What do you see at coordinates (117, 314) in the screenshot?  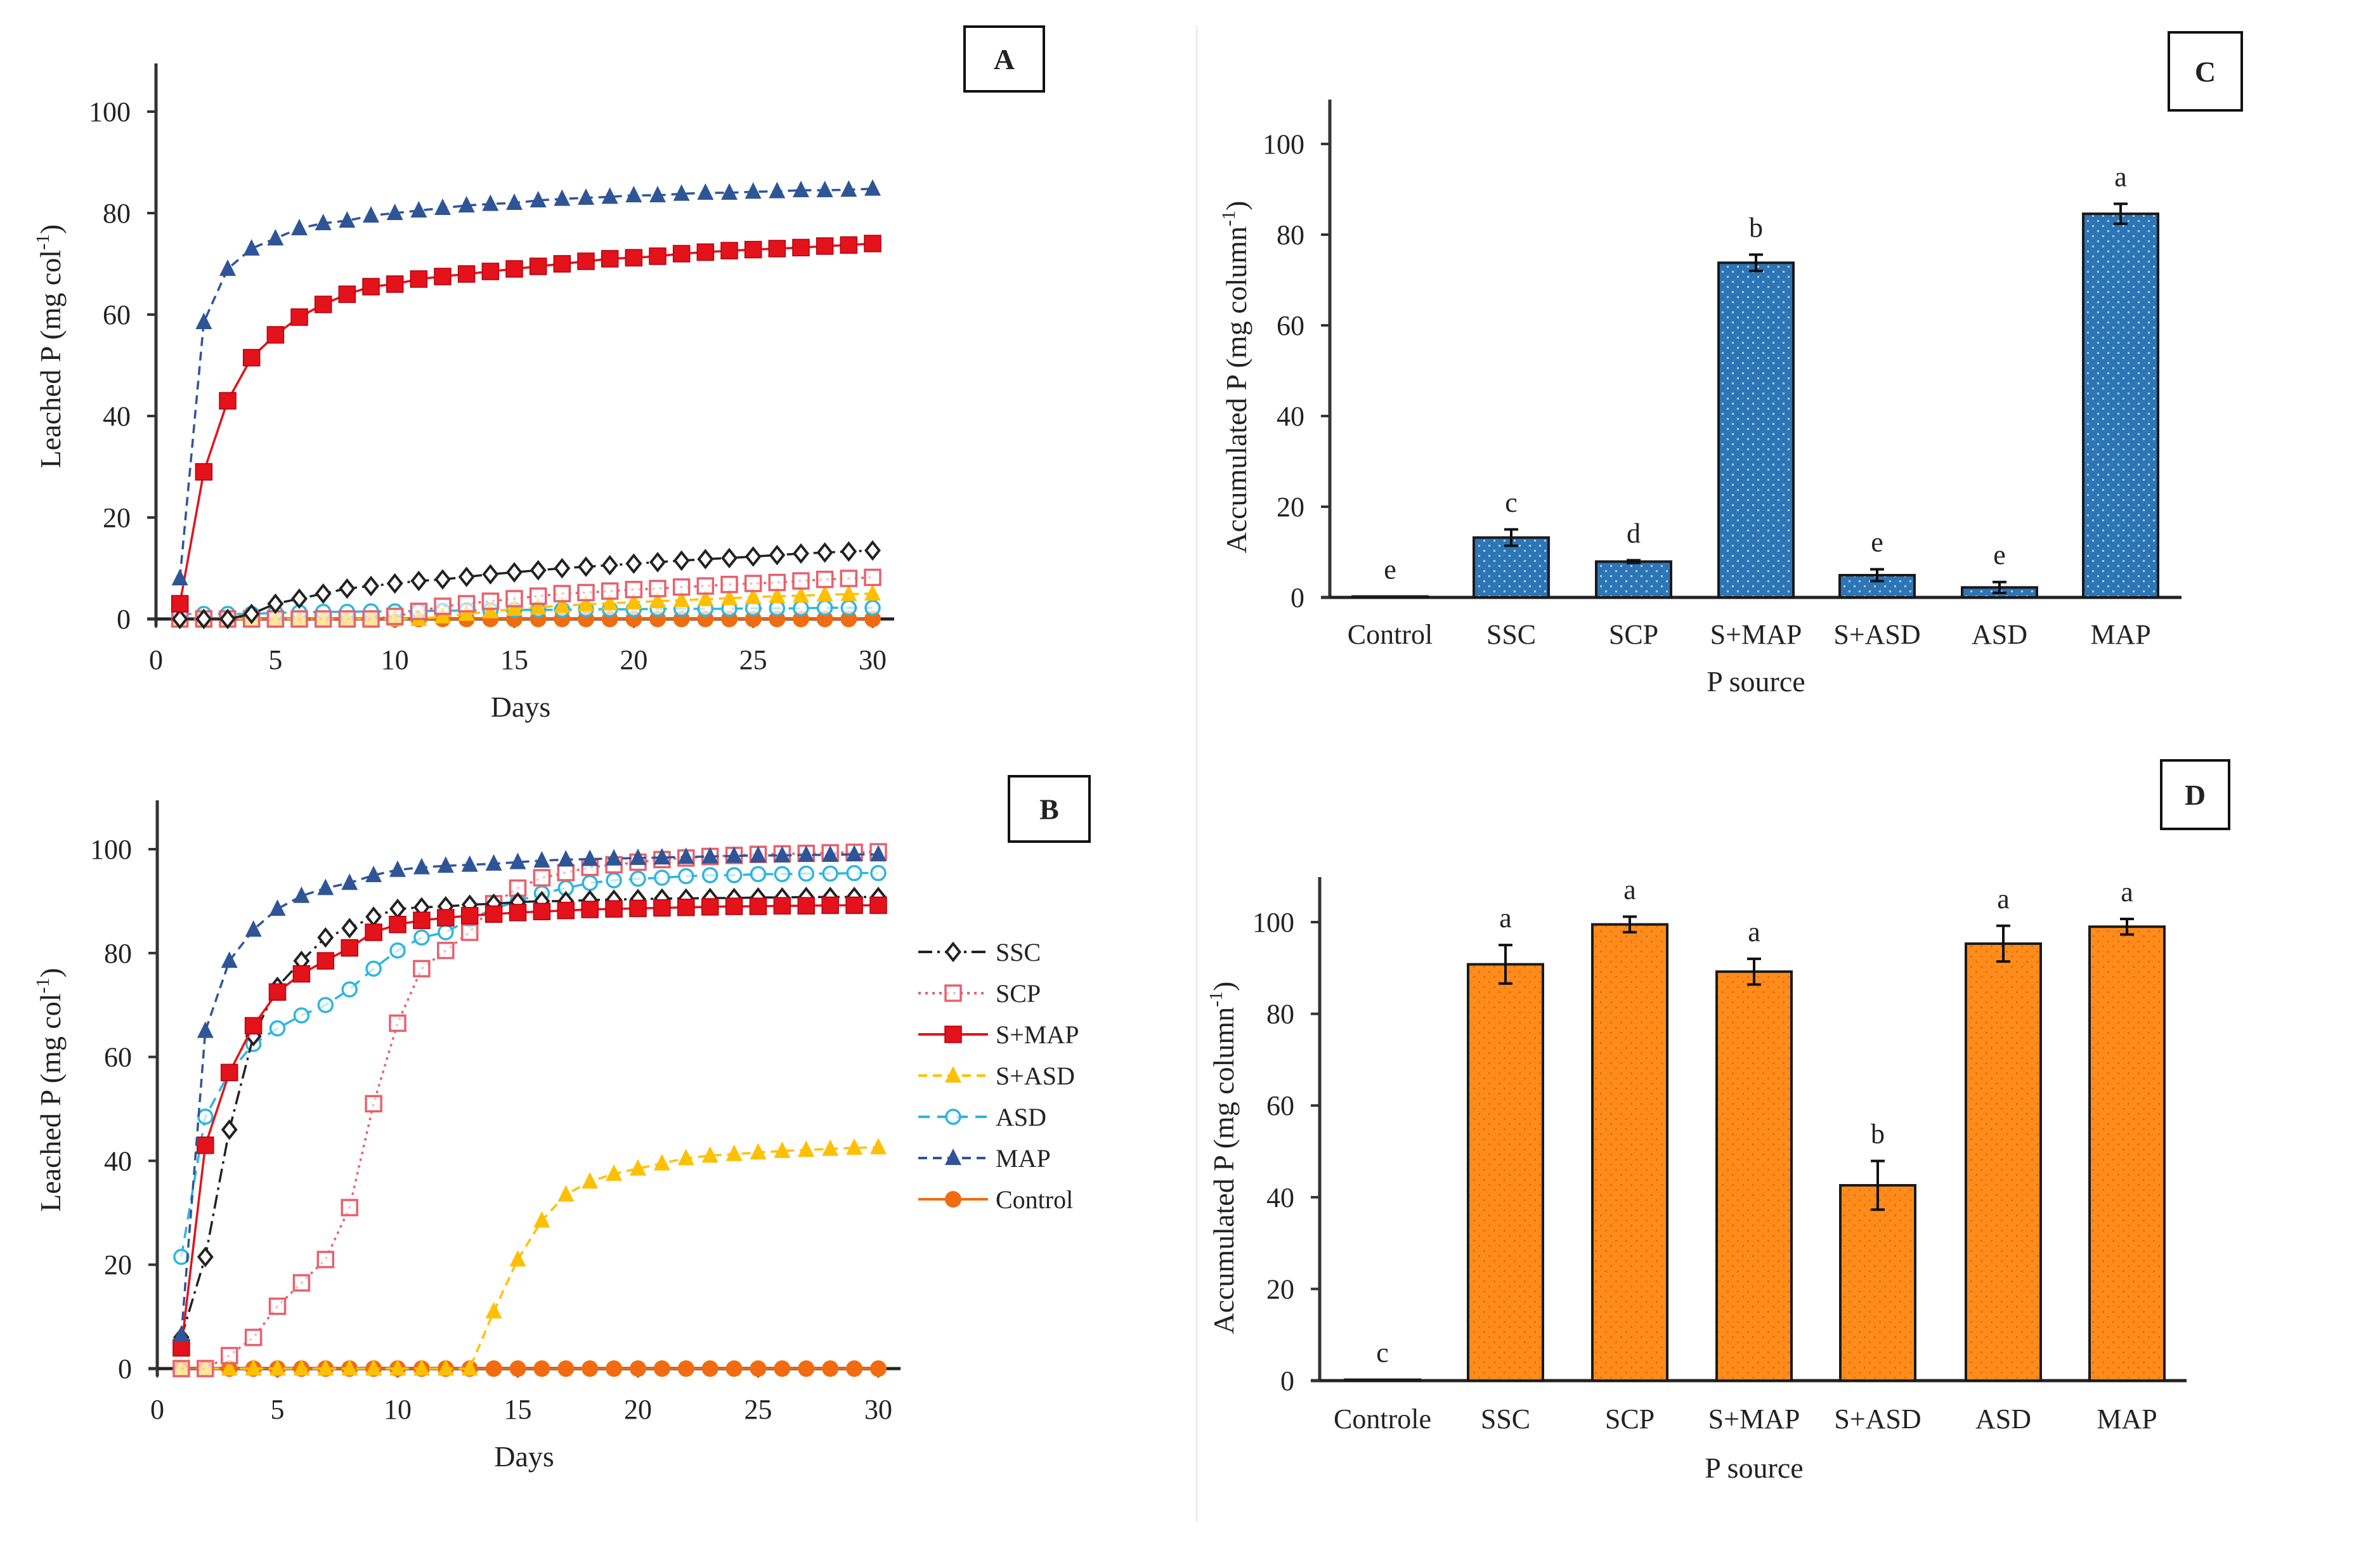 I see `y-tick-label-a: 60` at bounding box center [117, 314].